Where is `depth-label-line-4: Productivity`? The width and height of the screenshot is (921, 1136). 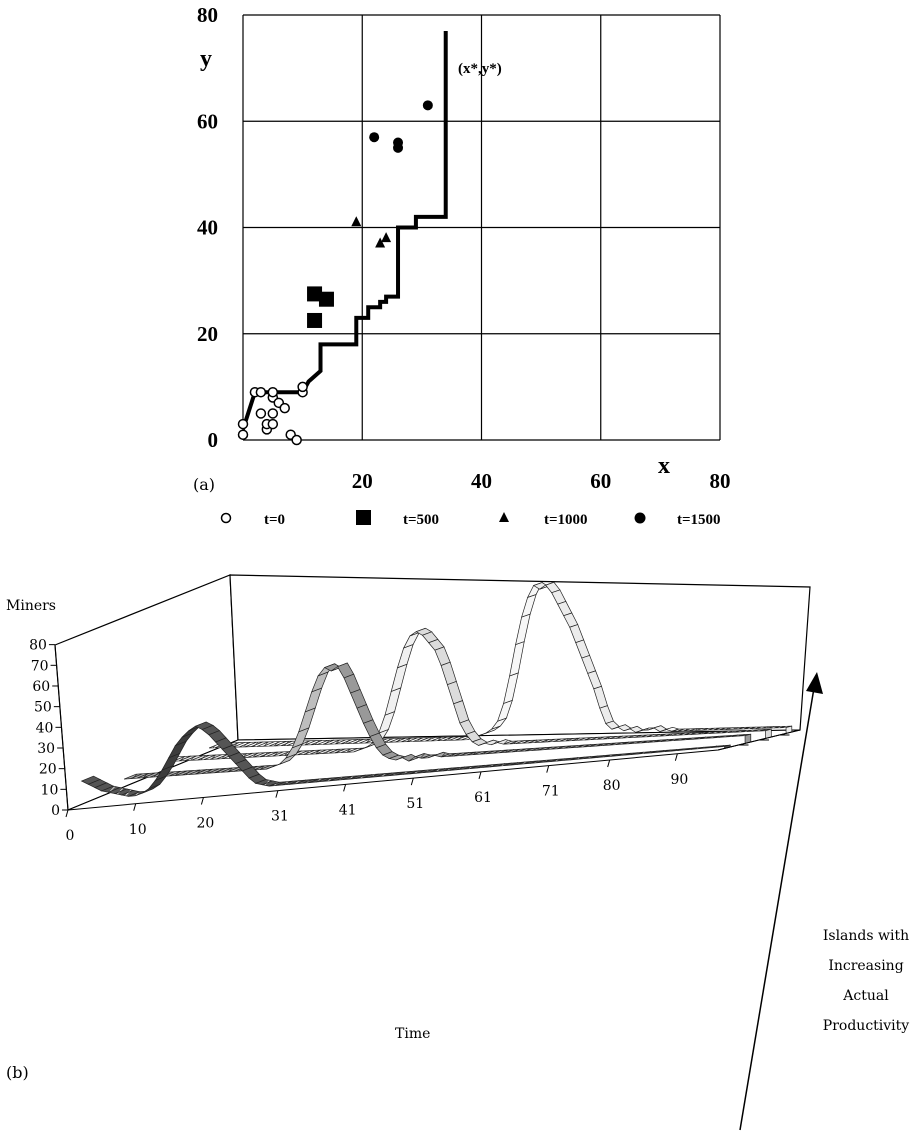
depth-label-line-4: Productivity is located at coordinates (866, 1026).